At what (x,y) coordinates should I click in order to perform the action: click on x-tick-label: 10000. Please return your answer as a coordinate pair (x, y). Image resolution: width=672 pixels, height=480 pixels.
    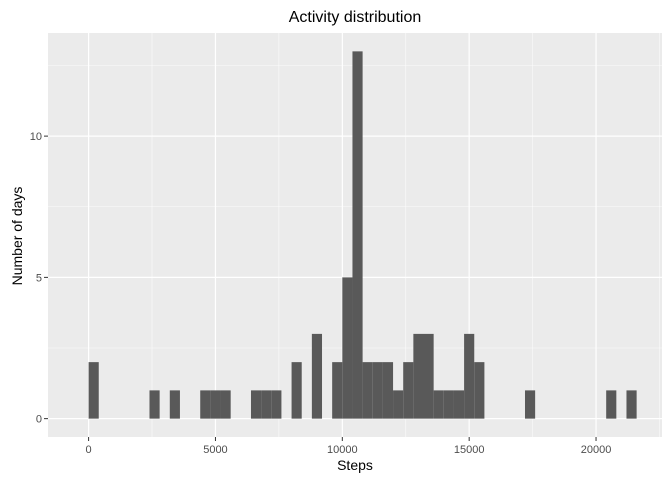
    Looking at the image, I should click on (342, 450).